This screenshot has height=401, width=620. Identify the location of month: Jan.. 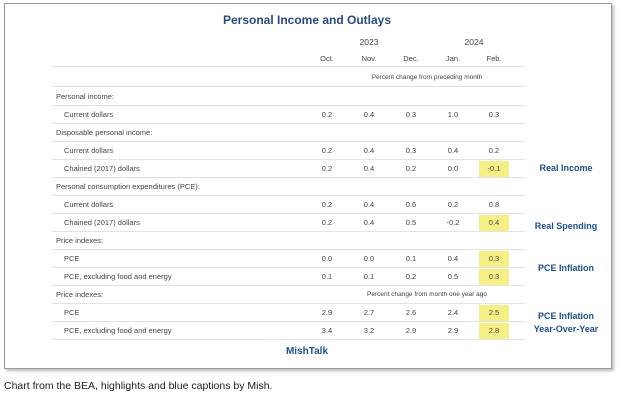
(453, 58).